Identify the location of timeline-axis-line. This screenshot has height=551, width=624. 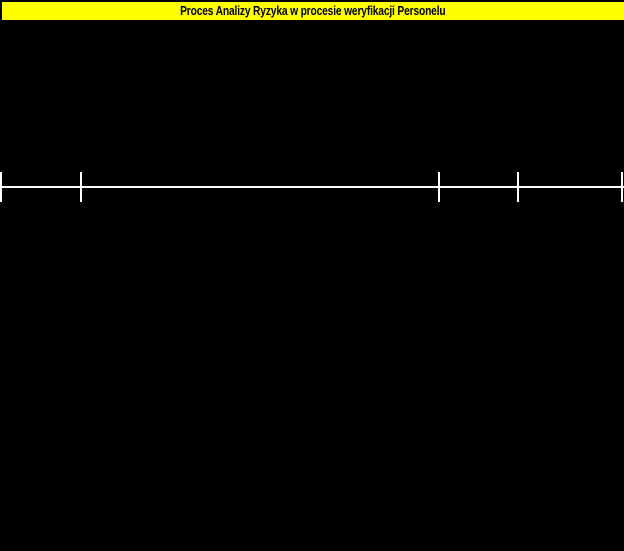
(312, 187).